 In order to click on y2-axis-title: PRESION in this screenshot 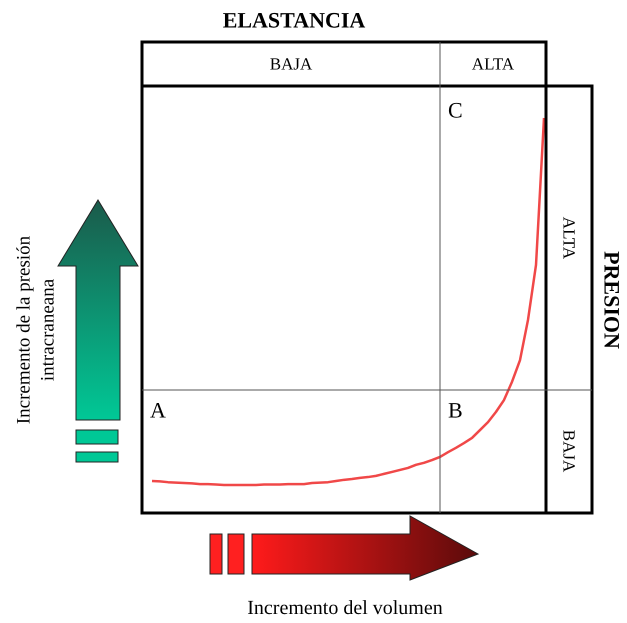, I will do `click(612, 300)`.